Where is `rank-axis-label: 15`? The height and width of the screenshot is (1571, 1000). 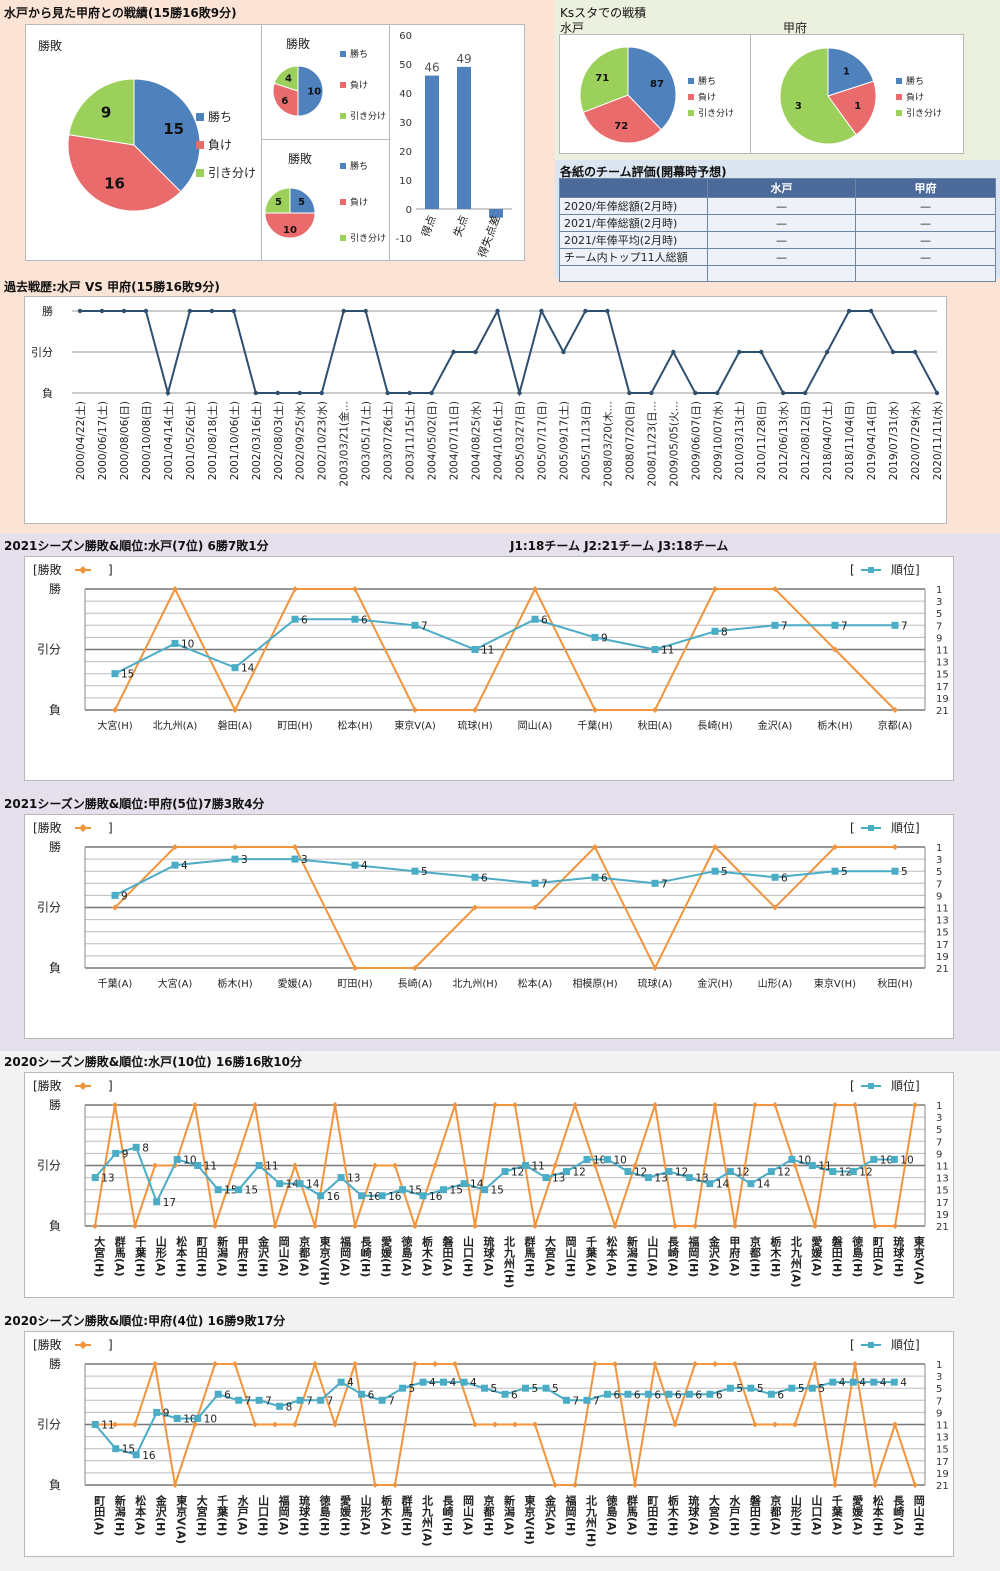
rank-axis-label: 15 is located at coordinates (942, 1191).